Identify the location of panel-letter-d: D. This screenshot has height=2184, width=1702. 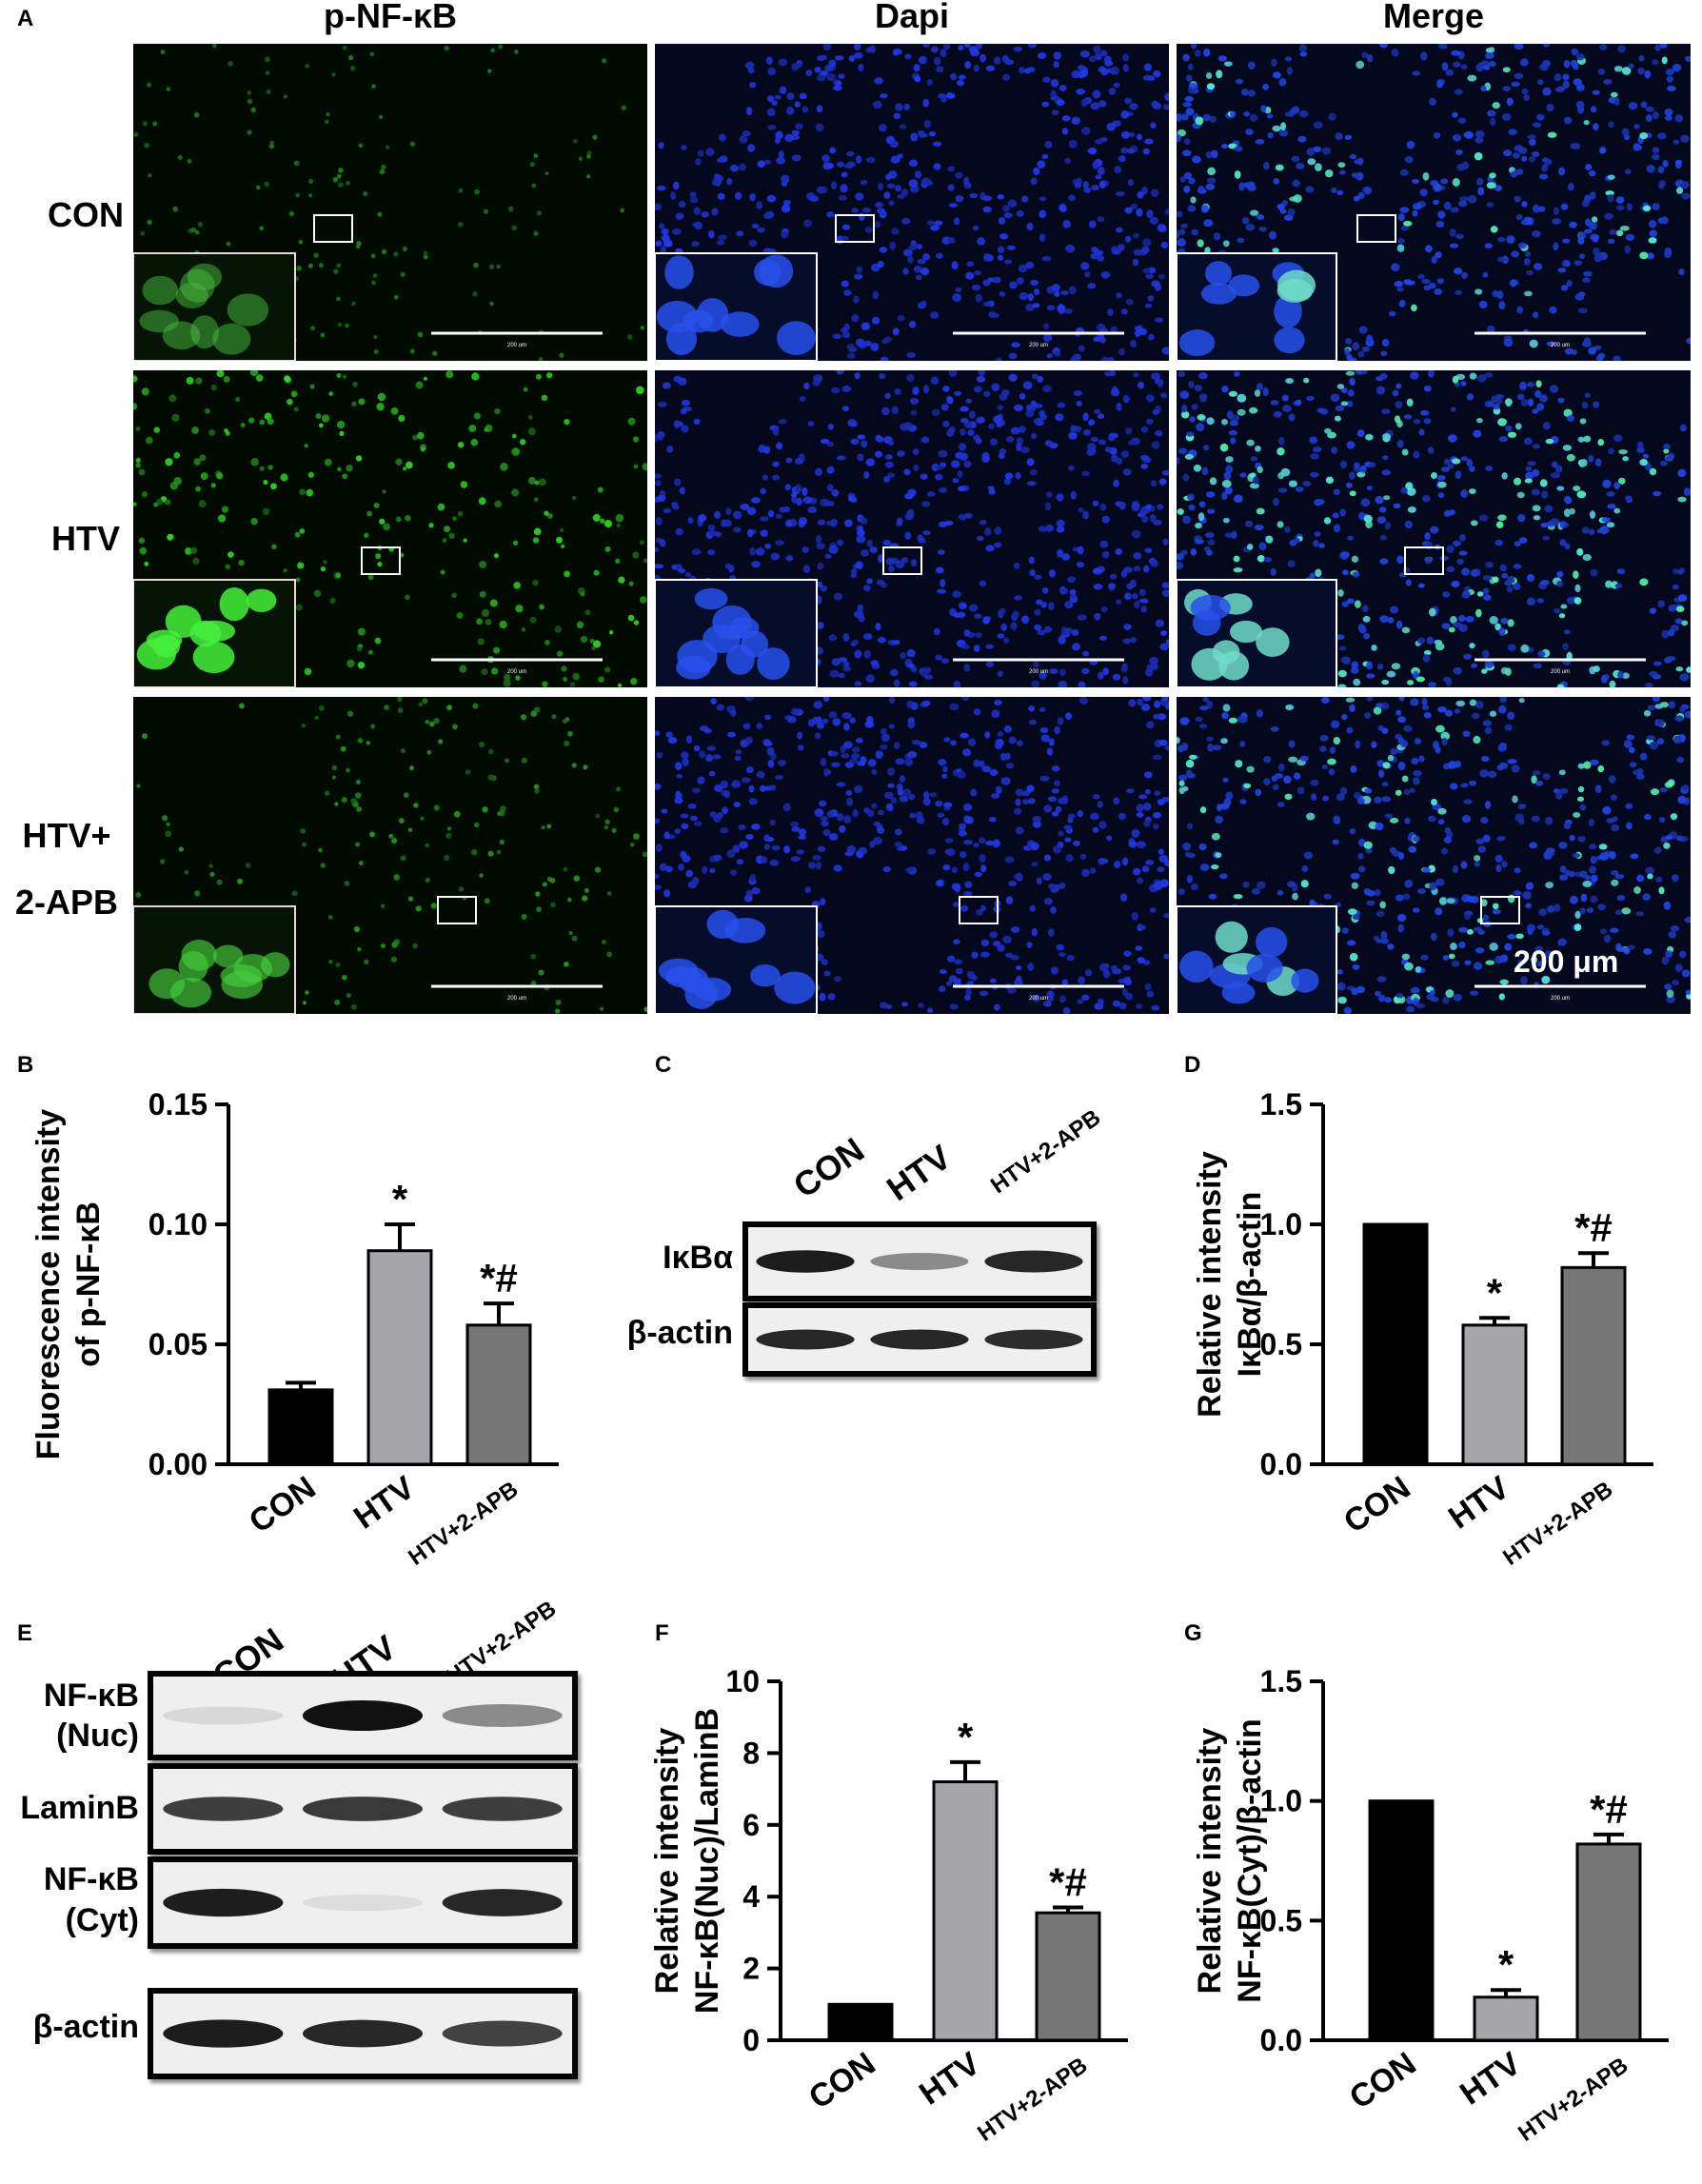
(1192, 1065).